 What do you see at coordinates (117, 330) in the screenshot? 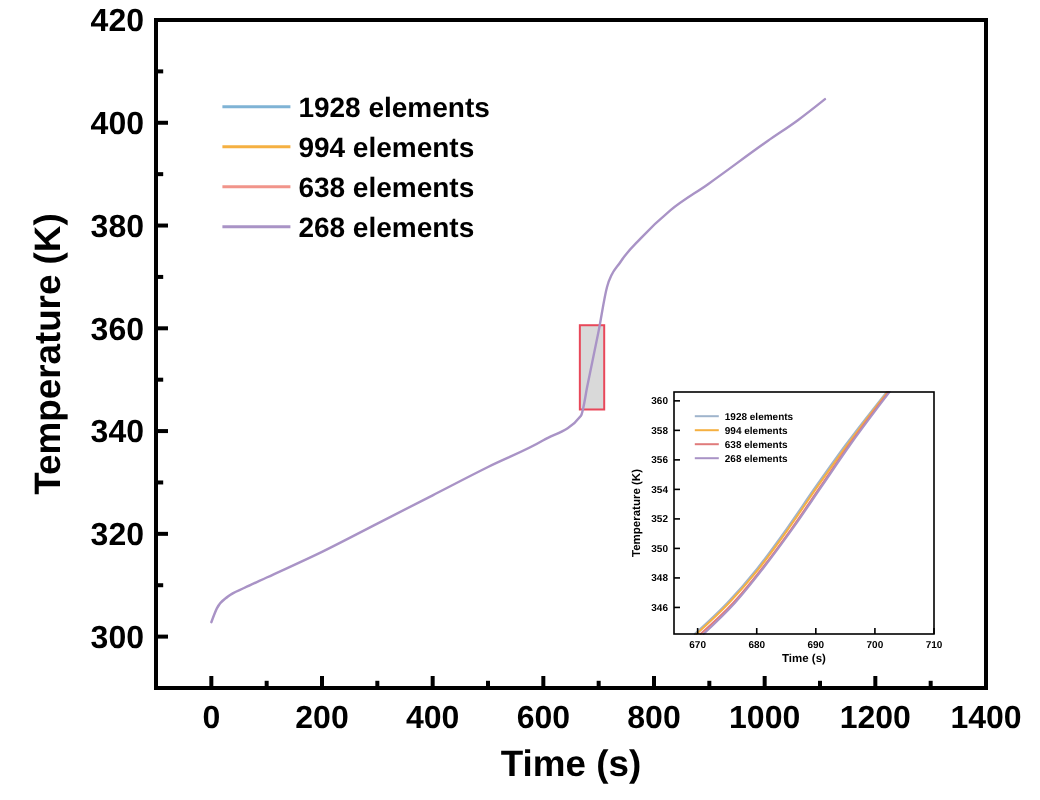
I see `y-tick-label: 360` at bounding box center [117, 330].